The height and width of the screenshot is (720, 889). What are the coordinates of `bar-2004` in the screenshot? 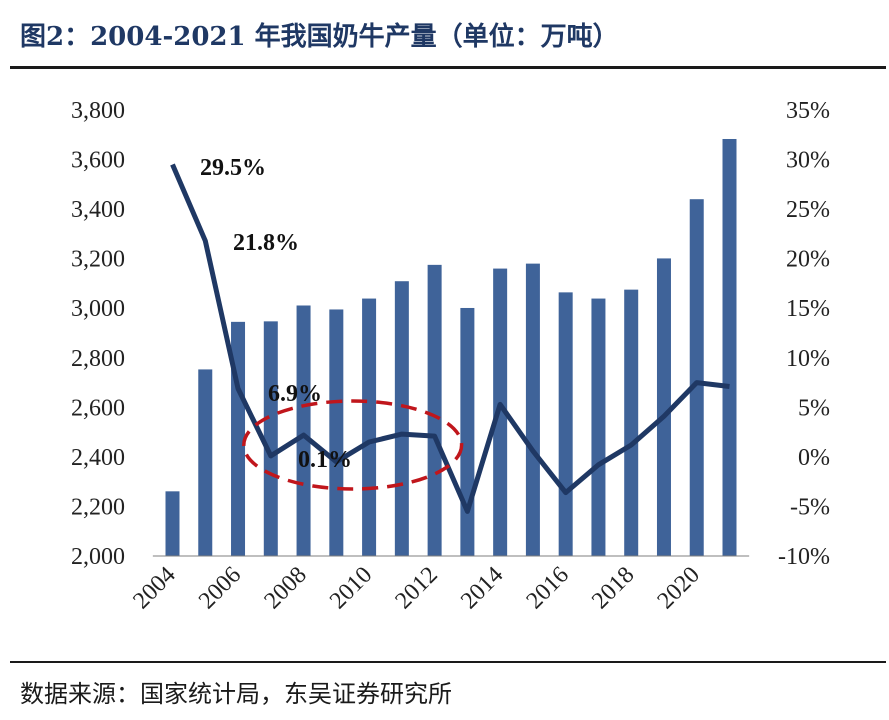 It's located at (172, 523).